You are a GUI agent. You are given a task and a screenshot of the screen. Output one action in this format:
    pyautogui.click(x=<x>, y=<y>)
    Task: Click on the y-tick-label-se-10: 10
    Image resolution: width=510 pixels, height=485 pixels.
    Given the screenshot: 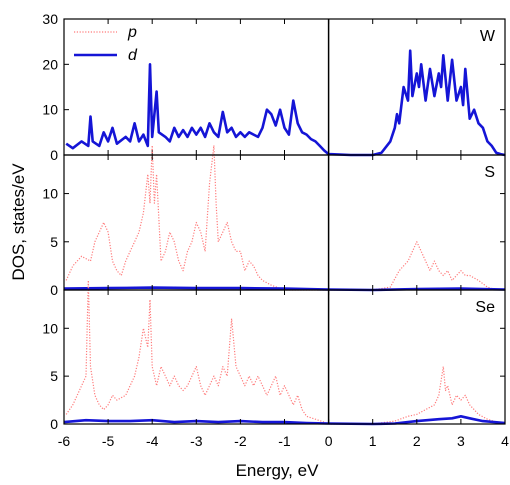 What is the action you would take?
    pyautogui.click(x=50, y=328)
    